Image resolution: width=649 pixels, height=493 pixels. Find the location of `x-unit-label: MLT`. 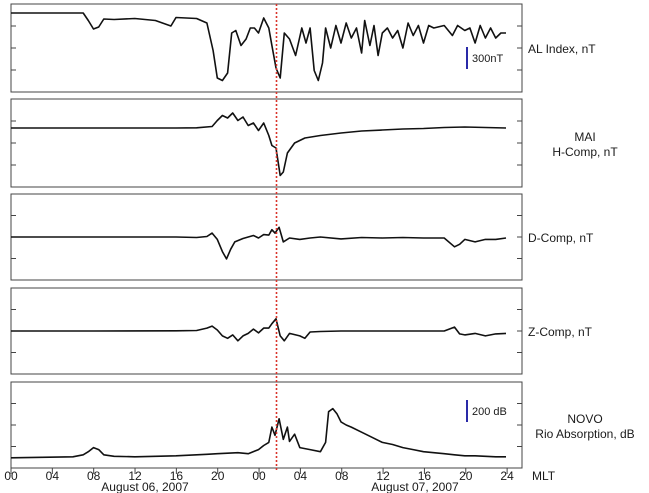

x-unit-label: MLT is located at coordinates (544, 476).